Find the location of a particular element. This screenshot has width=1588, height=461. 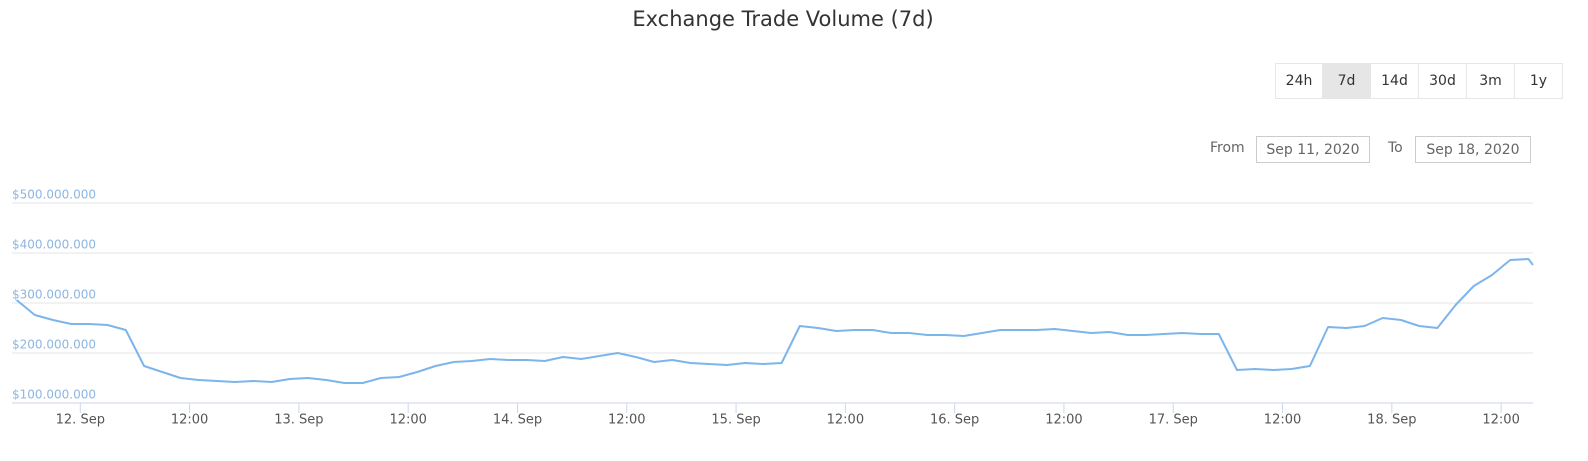

x-tick-label: 18. Sep is located at coordinates (1391, 420).